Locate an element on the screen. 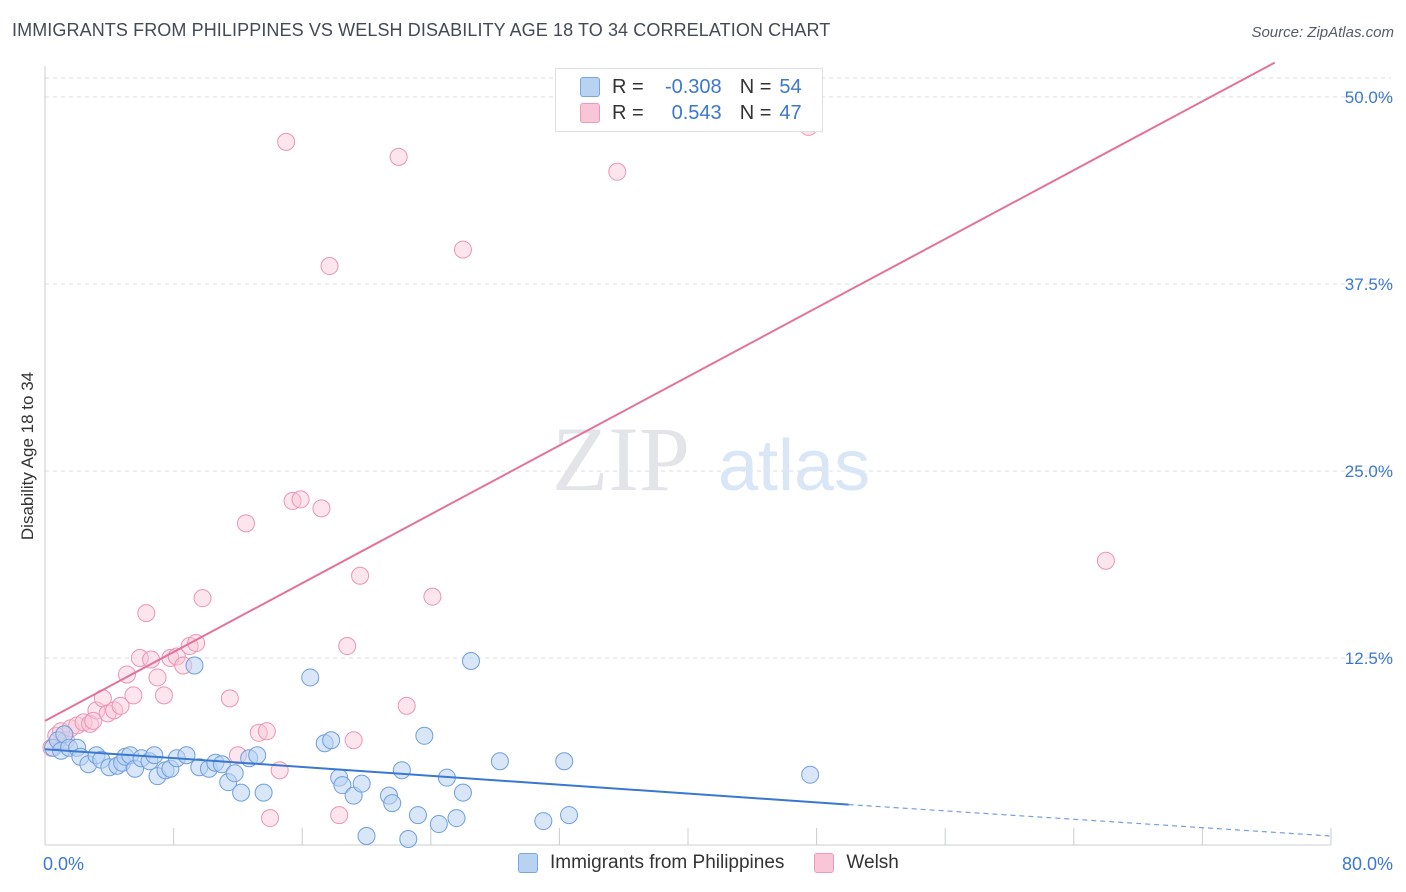 This screenshot has height=892, width=1406. series-swatch-pink is located at coordinates (824, 863).